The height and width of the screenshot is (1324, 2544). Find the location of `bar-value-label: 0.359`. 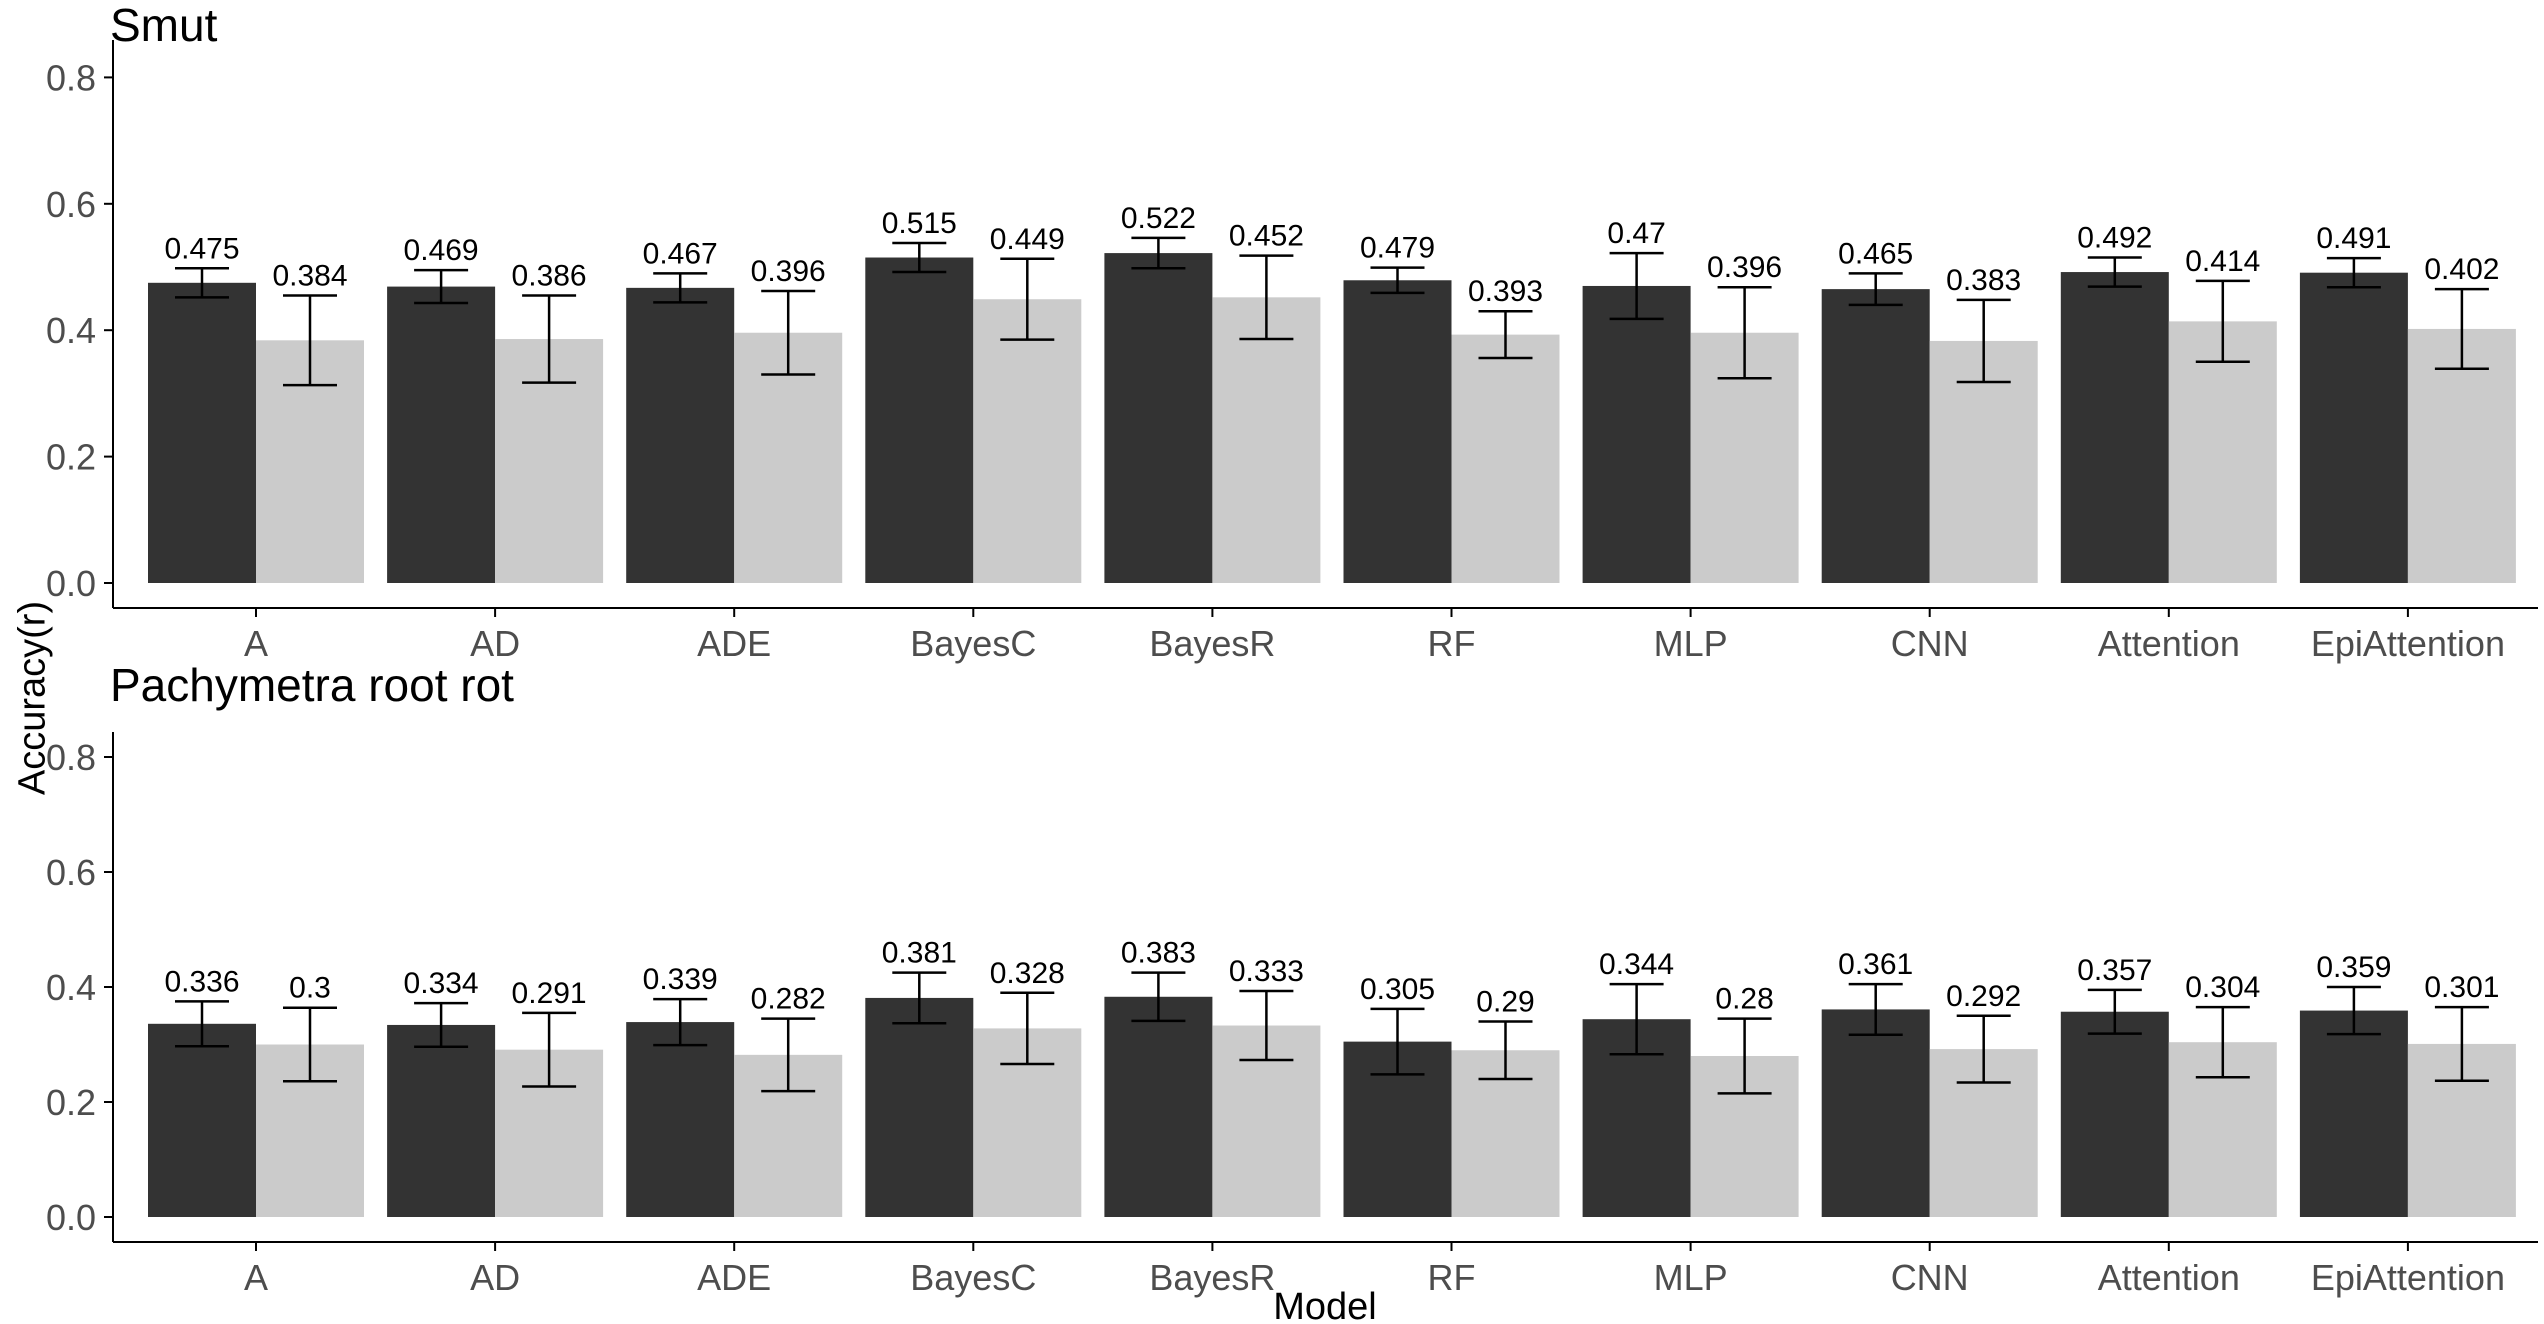

bar-value-label: 0.359 is located at coordinates (2353, 967).